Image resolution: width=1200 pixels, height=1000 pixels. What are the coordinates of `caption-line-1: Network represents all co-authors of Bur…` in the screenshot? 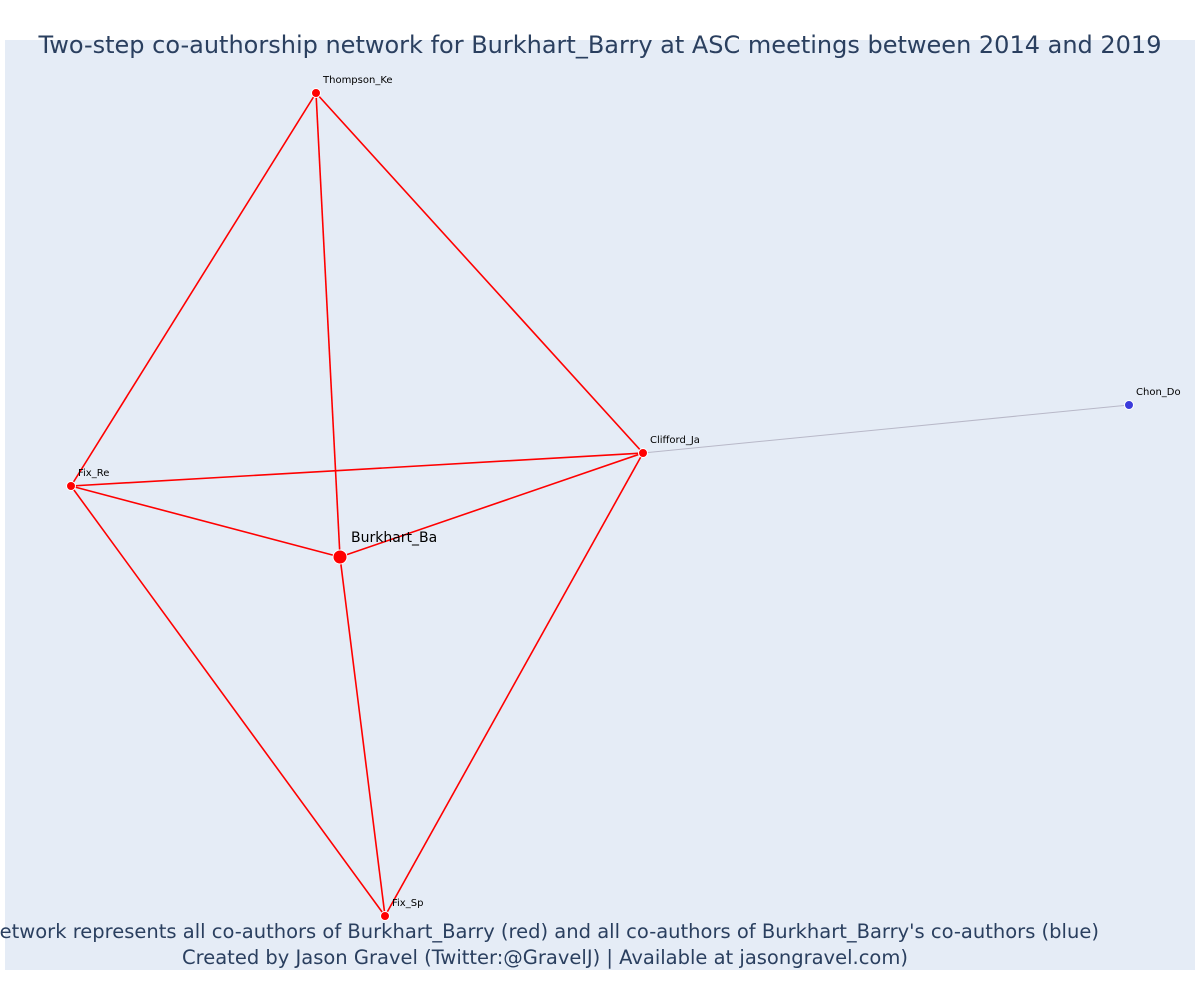 It's located at (549, 931).